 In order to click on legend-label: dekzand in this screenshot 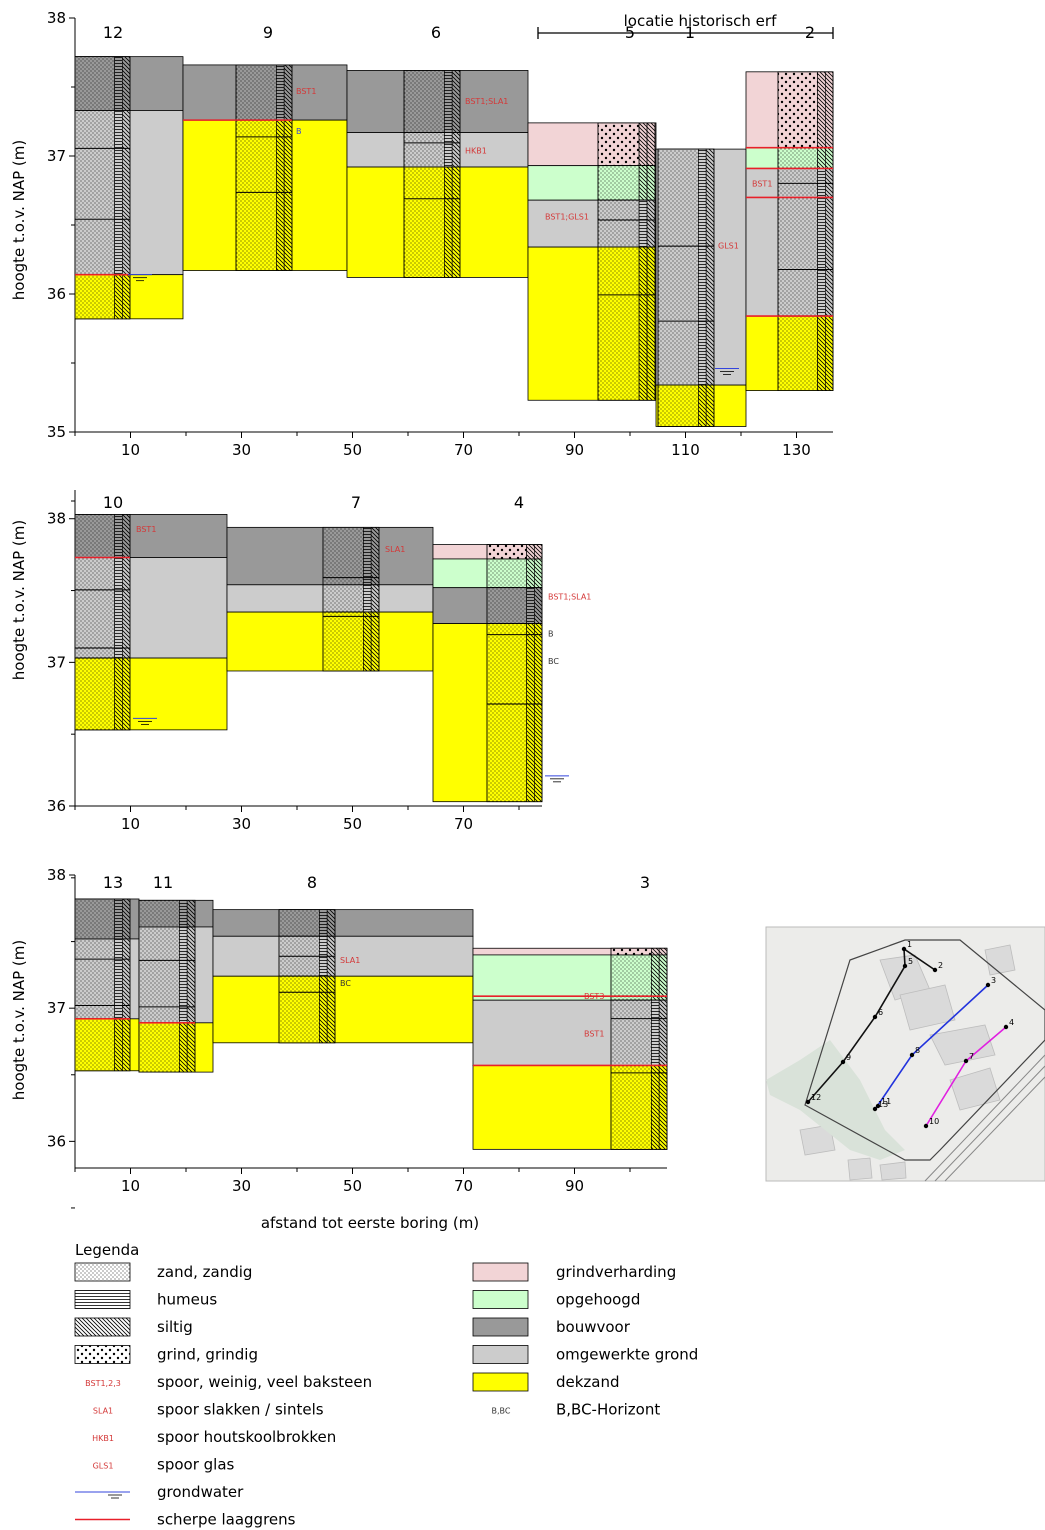, I will do `click(588, 1382)`.